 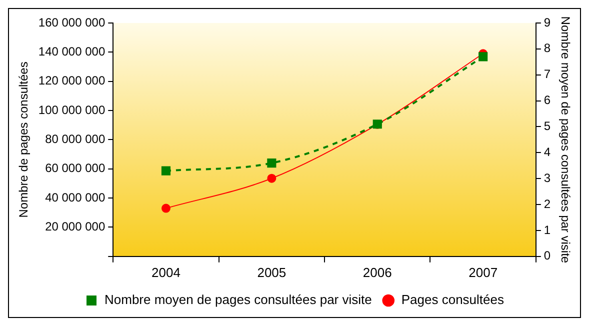 What do you see at coordinates (547, 177) in the screenshot?
I see `y2-tick-label: 3` at bounding box center [547, 177].